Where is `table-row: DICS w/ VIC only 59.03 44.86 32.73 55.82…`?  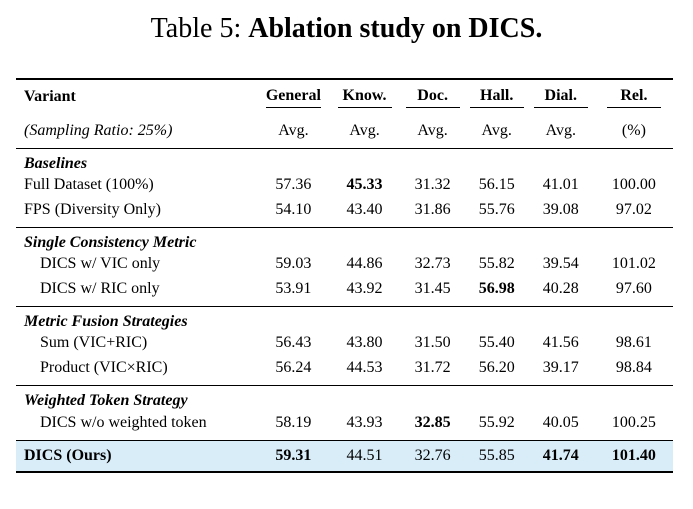 table-row: DICS w/ VIC only 59.03 44.86 32.73 55.82… is located at coordinates (344, 264).